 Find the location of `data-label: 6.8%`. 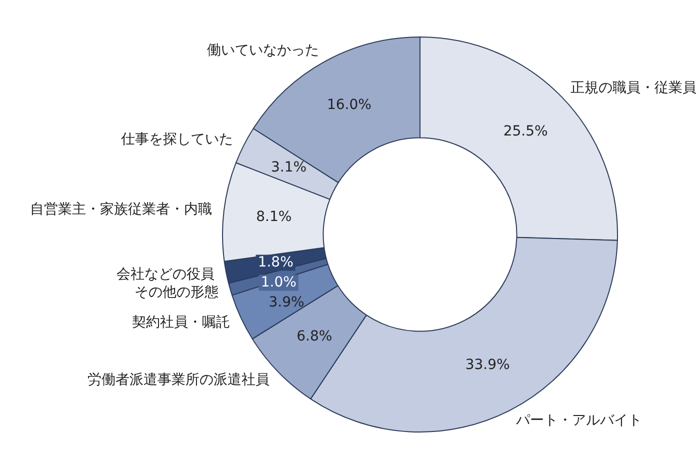

data-label: 6.8% is located at coordinates (314, 336).